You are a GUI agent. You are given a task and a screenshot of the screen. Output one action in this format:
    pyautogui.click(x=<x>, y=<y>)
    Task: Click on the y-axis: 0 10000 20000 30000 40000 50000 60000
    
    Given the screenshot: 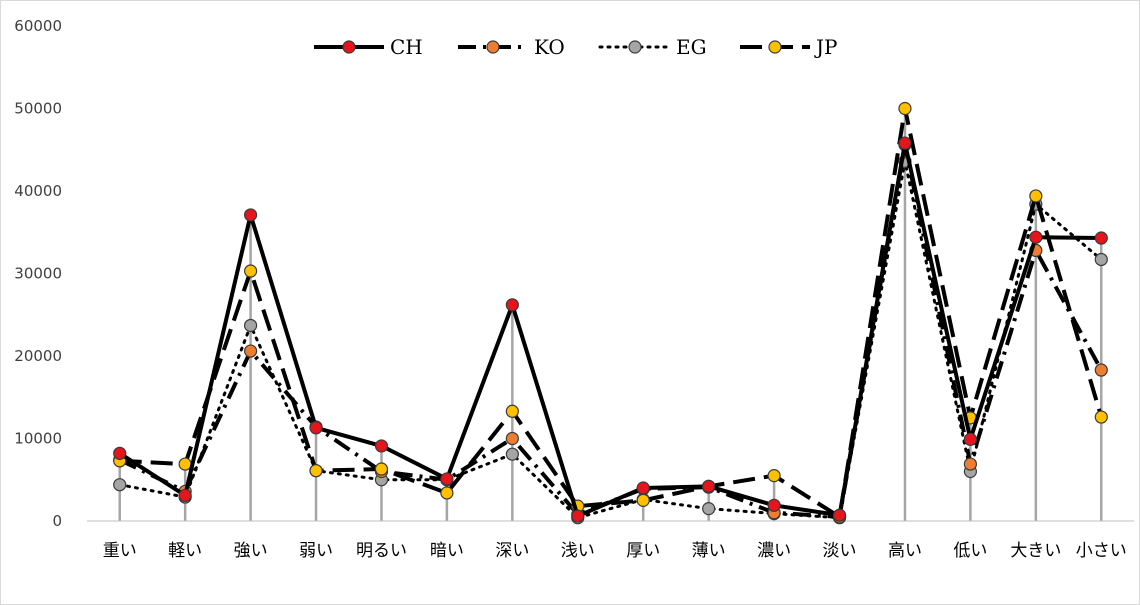 What is the action you would take?
    pyautogui.click(x=38, y=273)
    